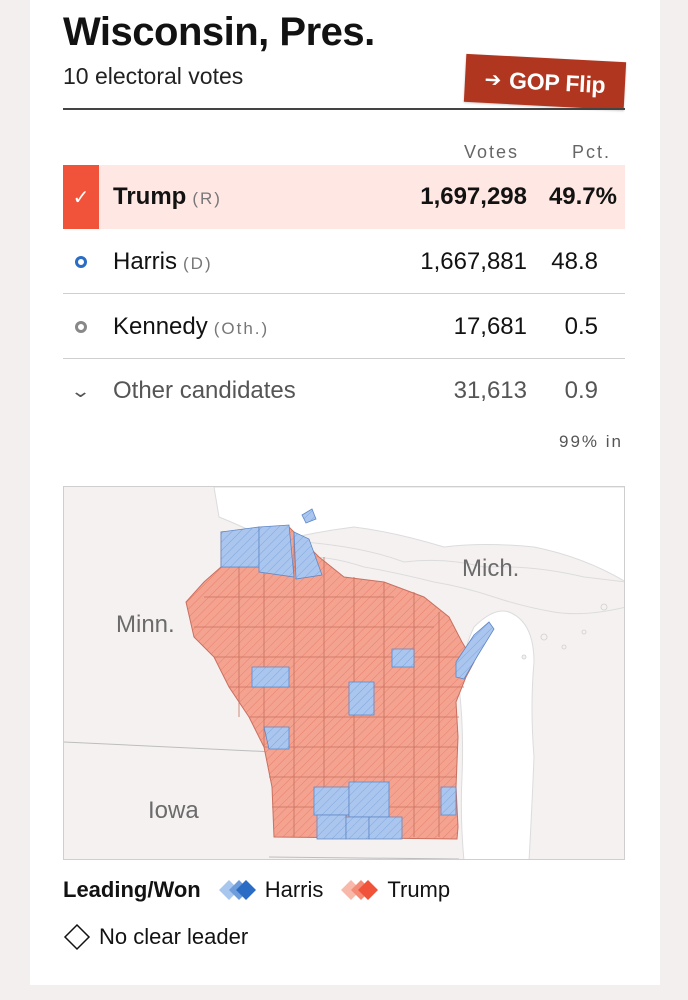  Describe the element at coordinates (592, 152) in the screenshot. I see `pct-column-header: Pct.` at that location.